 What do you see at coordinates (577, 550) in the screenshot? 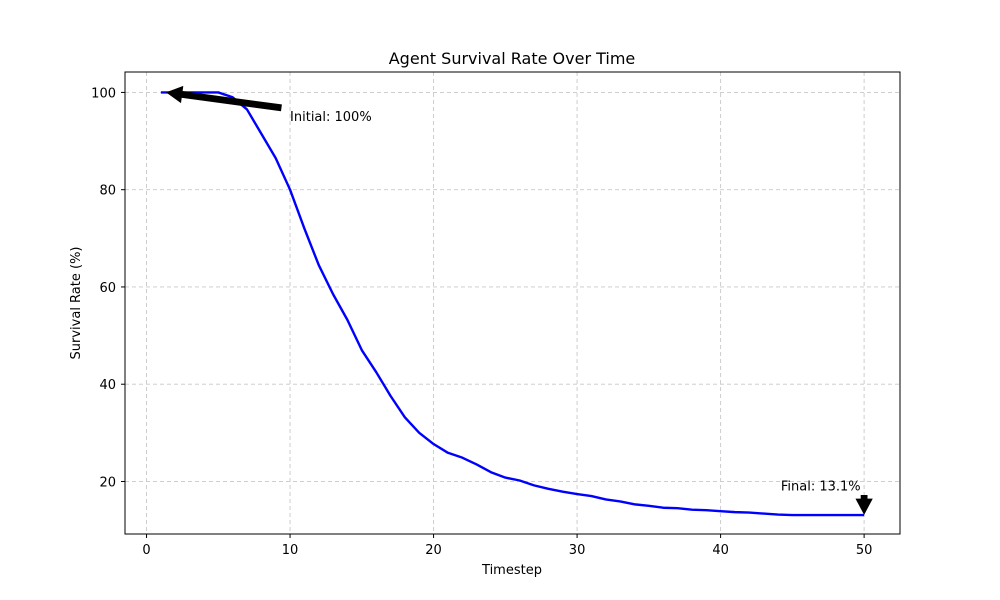
I see `x-tick-label: 30` at bounding box center [577, 550].